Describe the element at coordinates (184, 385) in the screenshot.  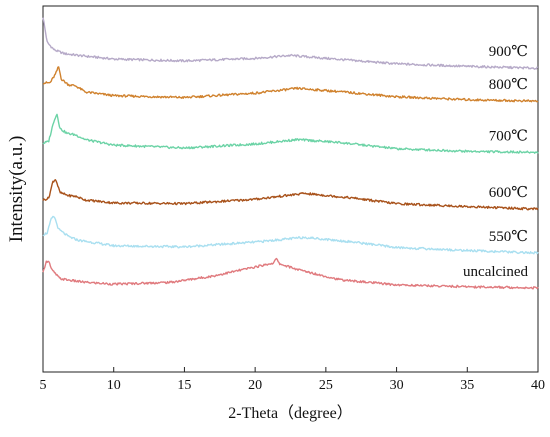
I see `x-tick-label: 15` at that location.